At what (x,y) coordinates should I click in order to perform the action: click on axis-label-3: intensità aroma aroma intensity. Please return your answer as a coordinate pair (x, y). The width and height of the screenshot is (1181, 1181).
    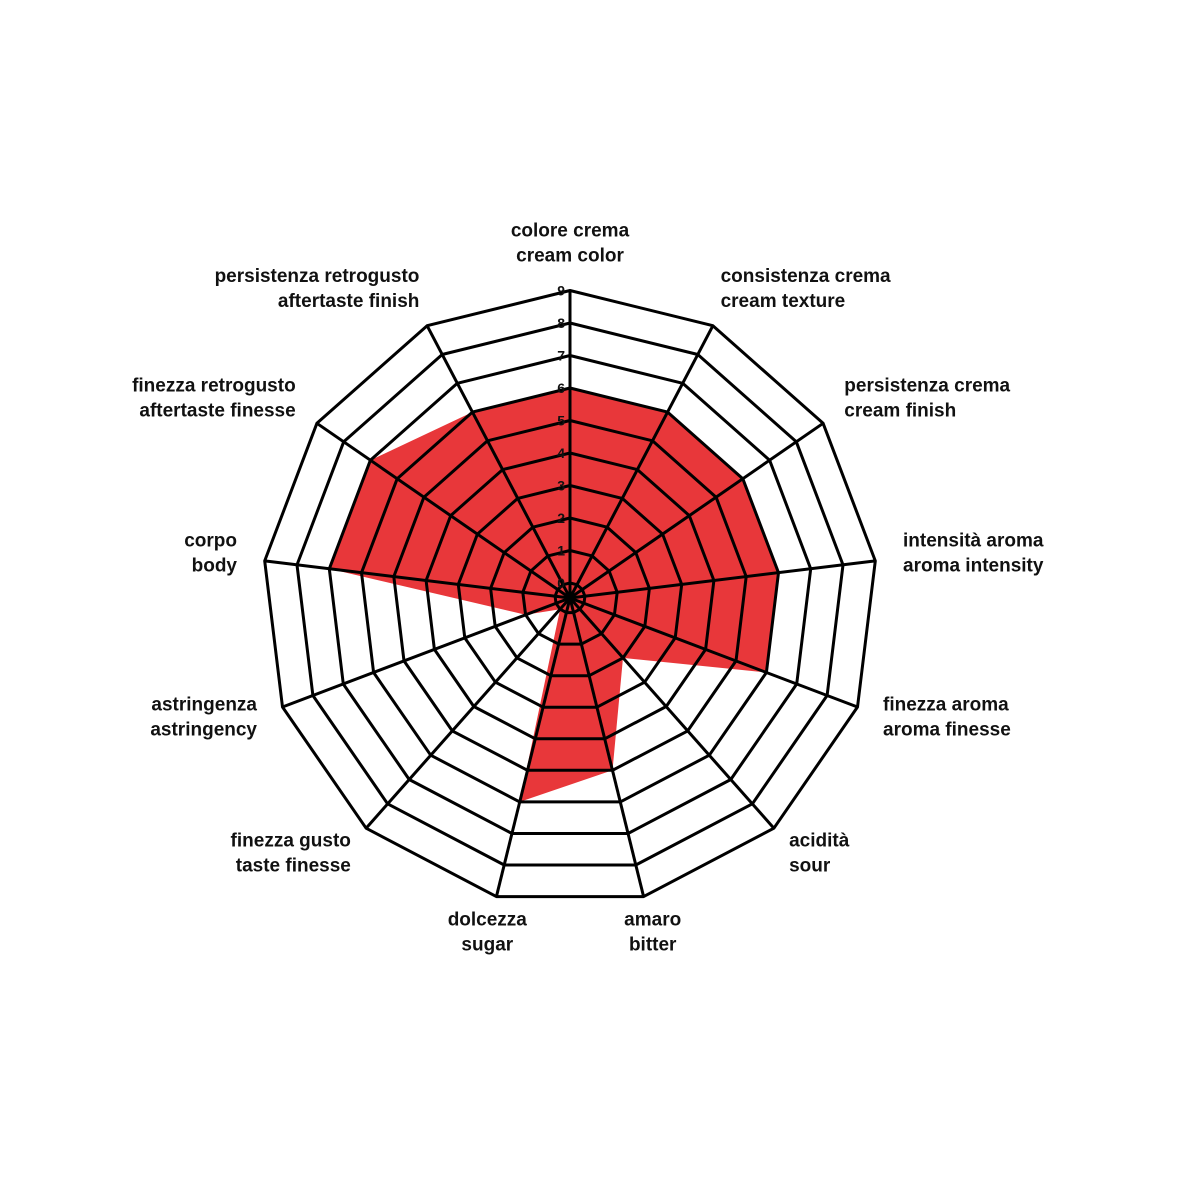
    Looking at the image, I should click on (973, 553).